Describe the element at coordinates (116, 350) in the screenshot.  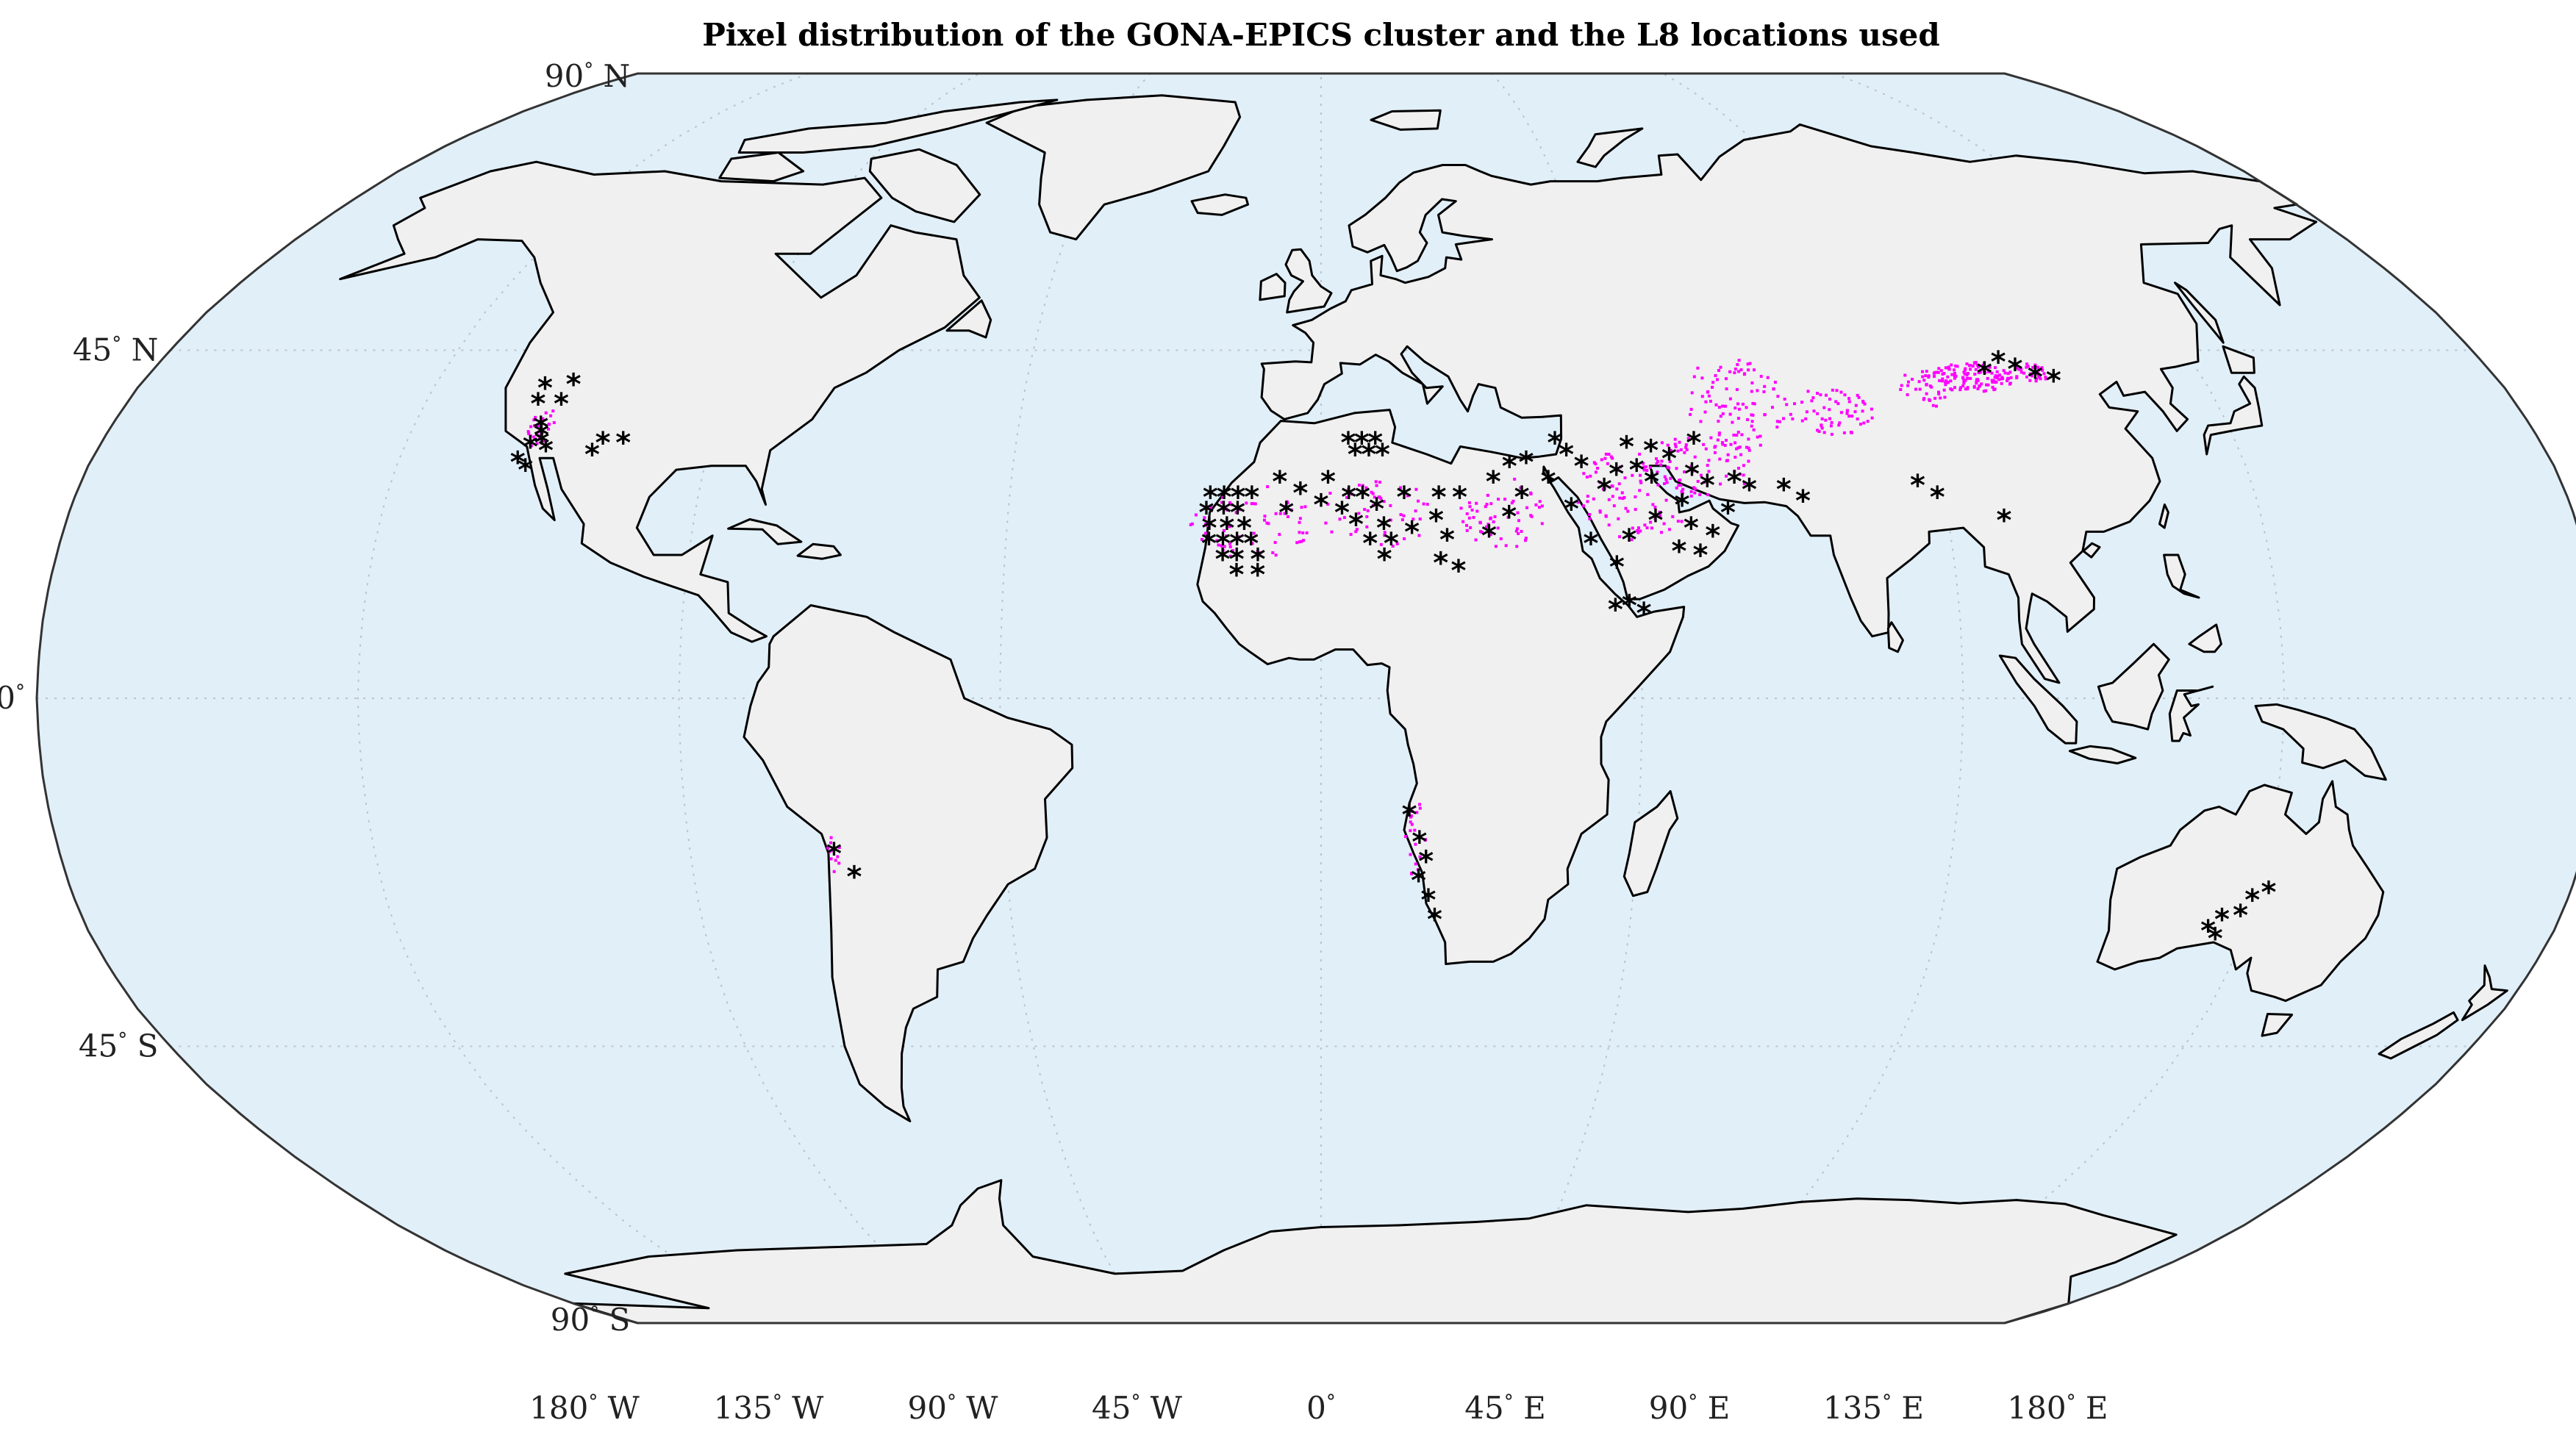
I see `latitude-label: 45° N` at that location.